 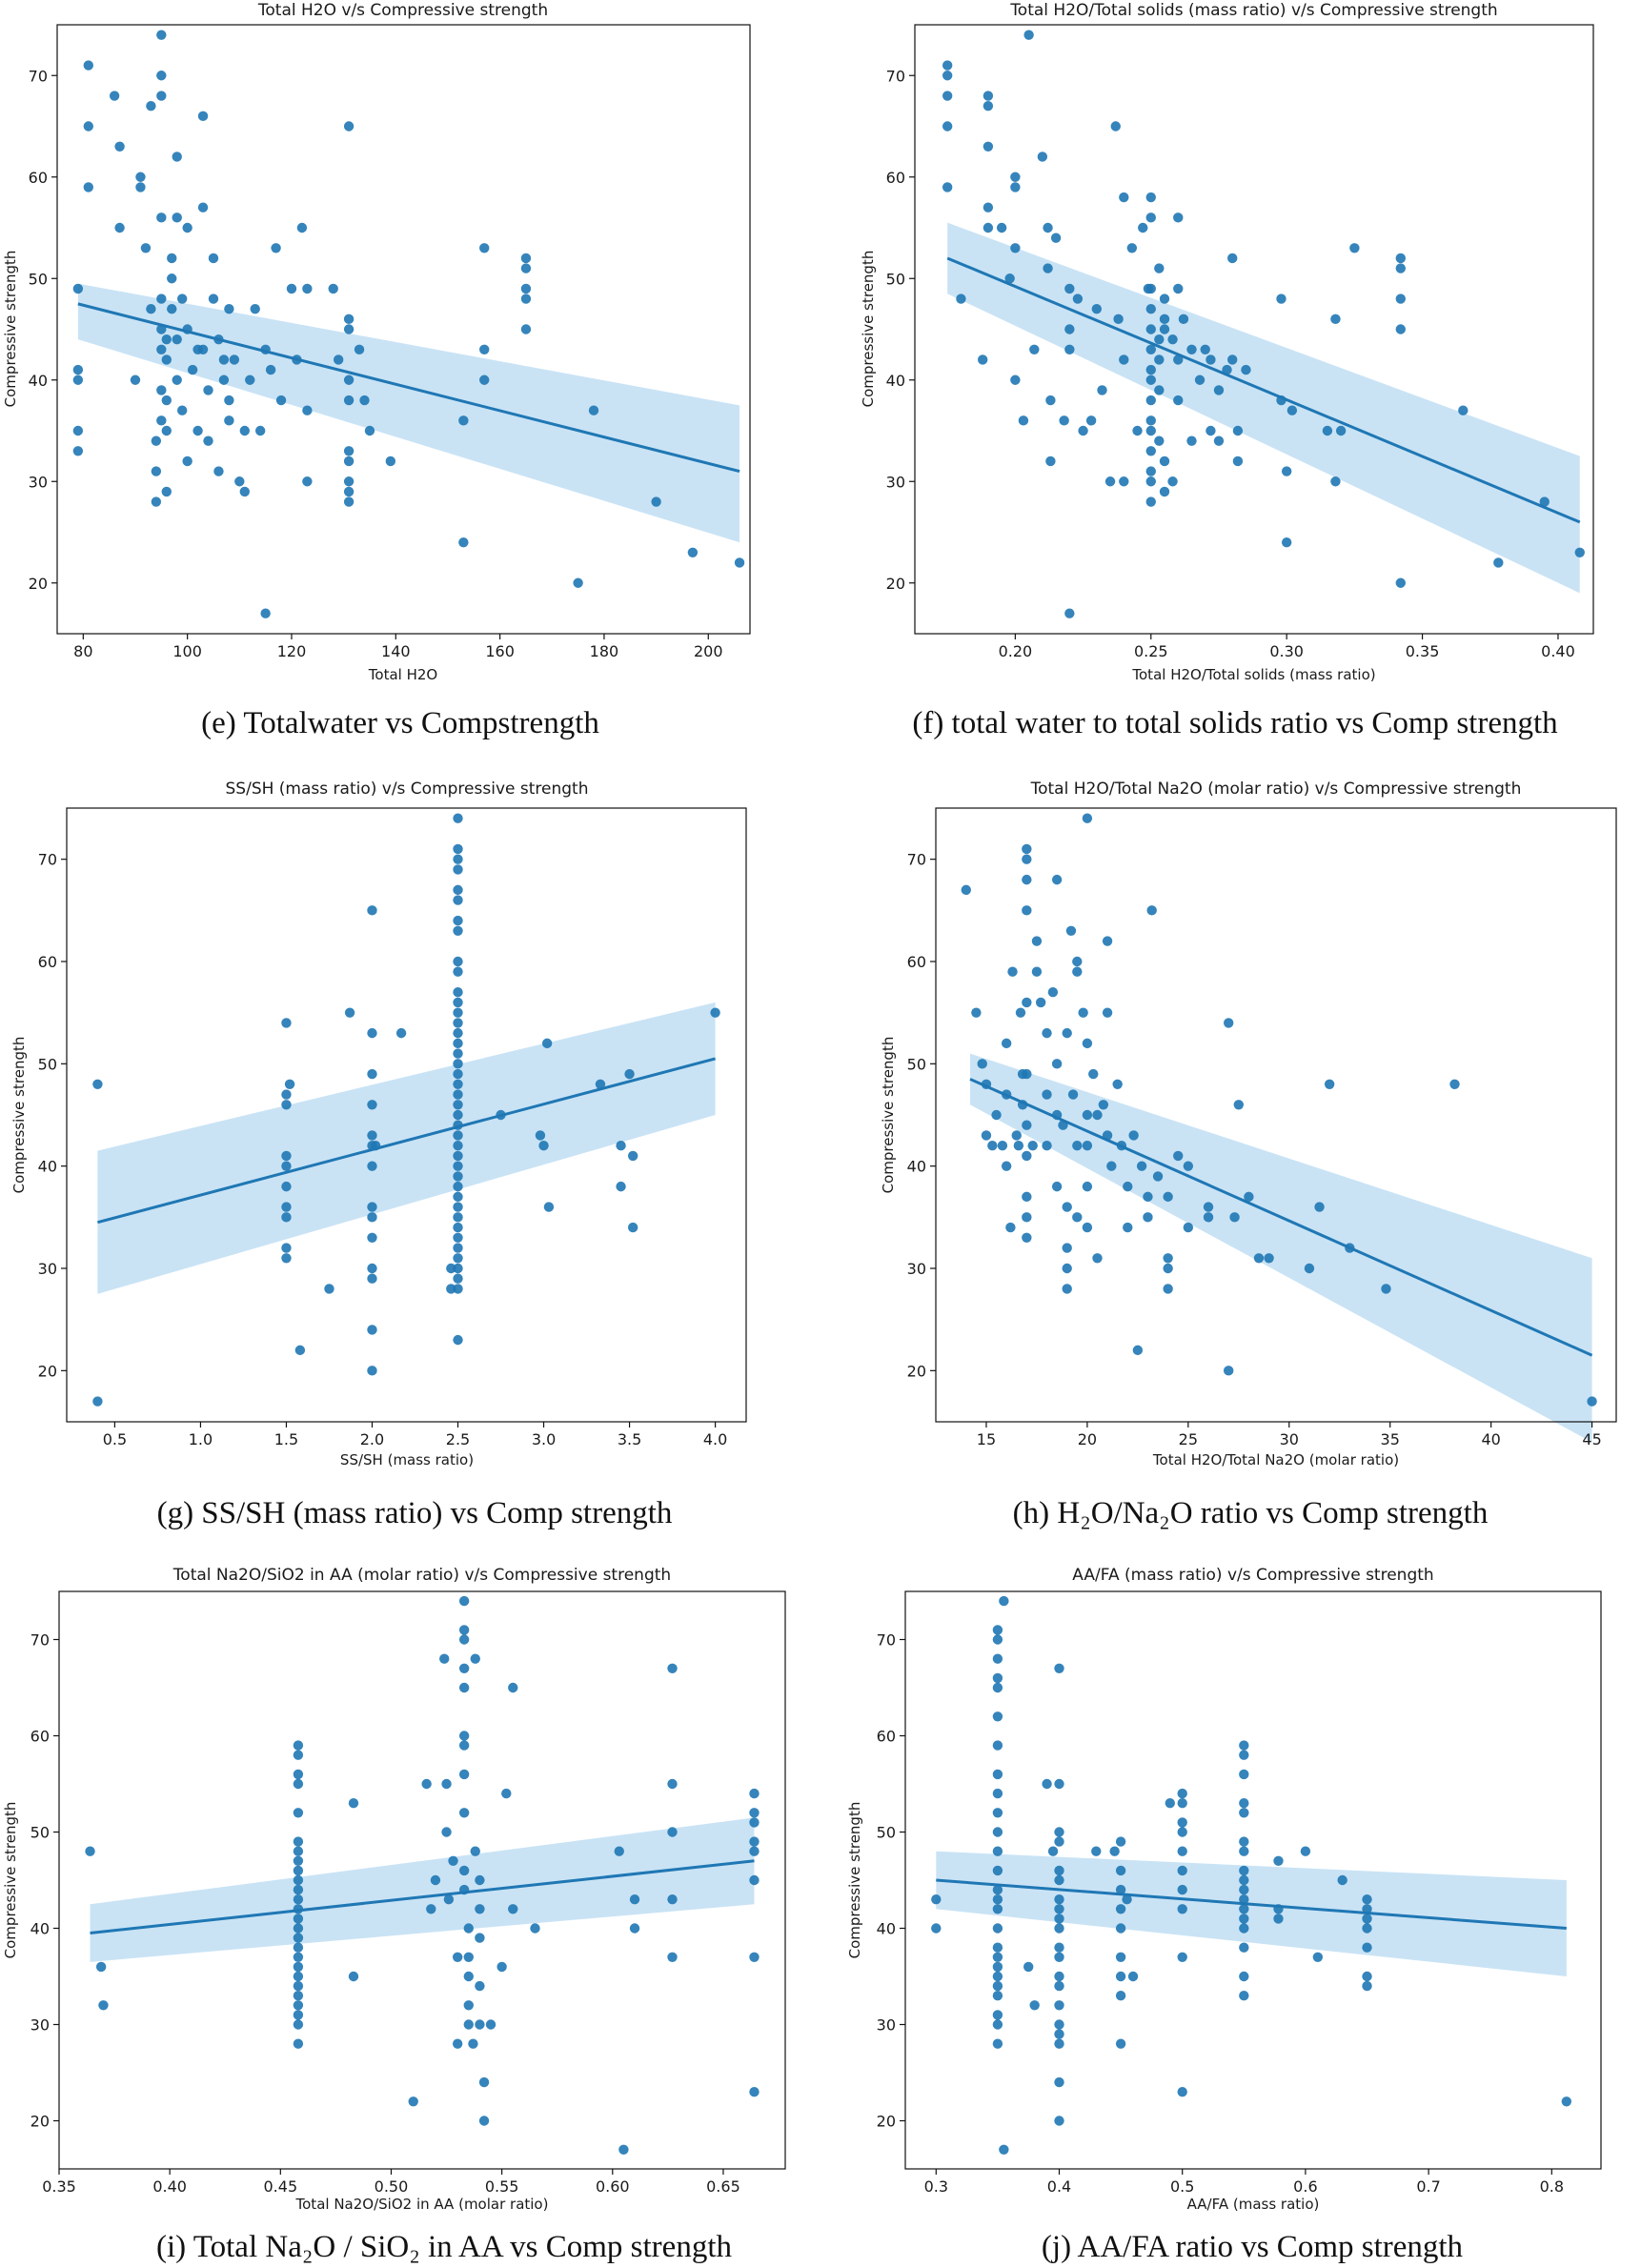 I want to click on x-tick-label: 160, so click(x=500, y=651).